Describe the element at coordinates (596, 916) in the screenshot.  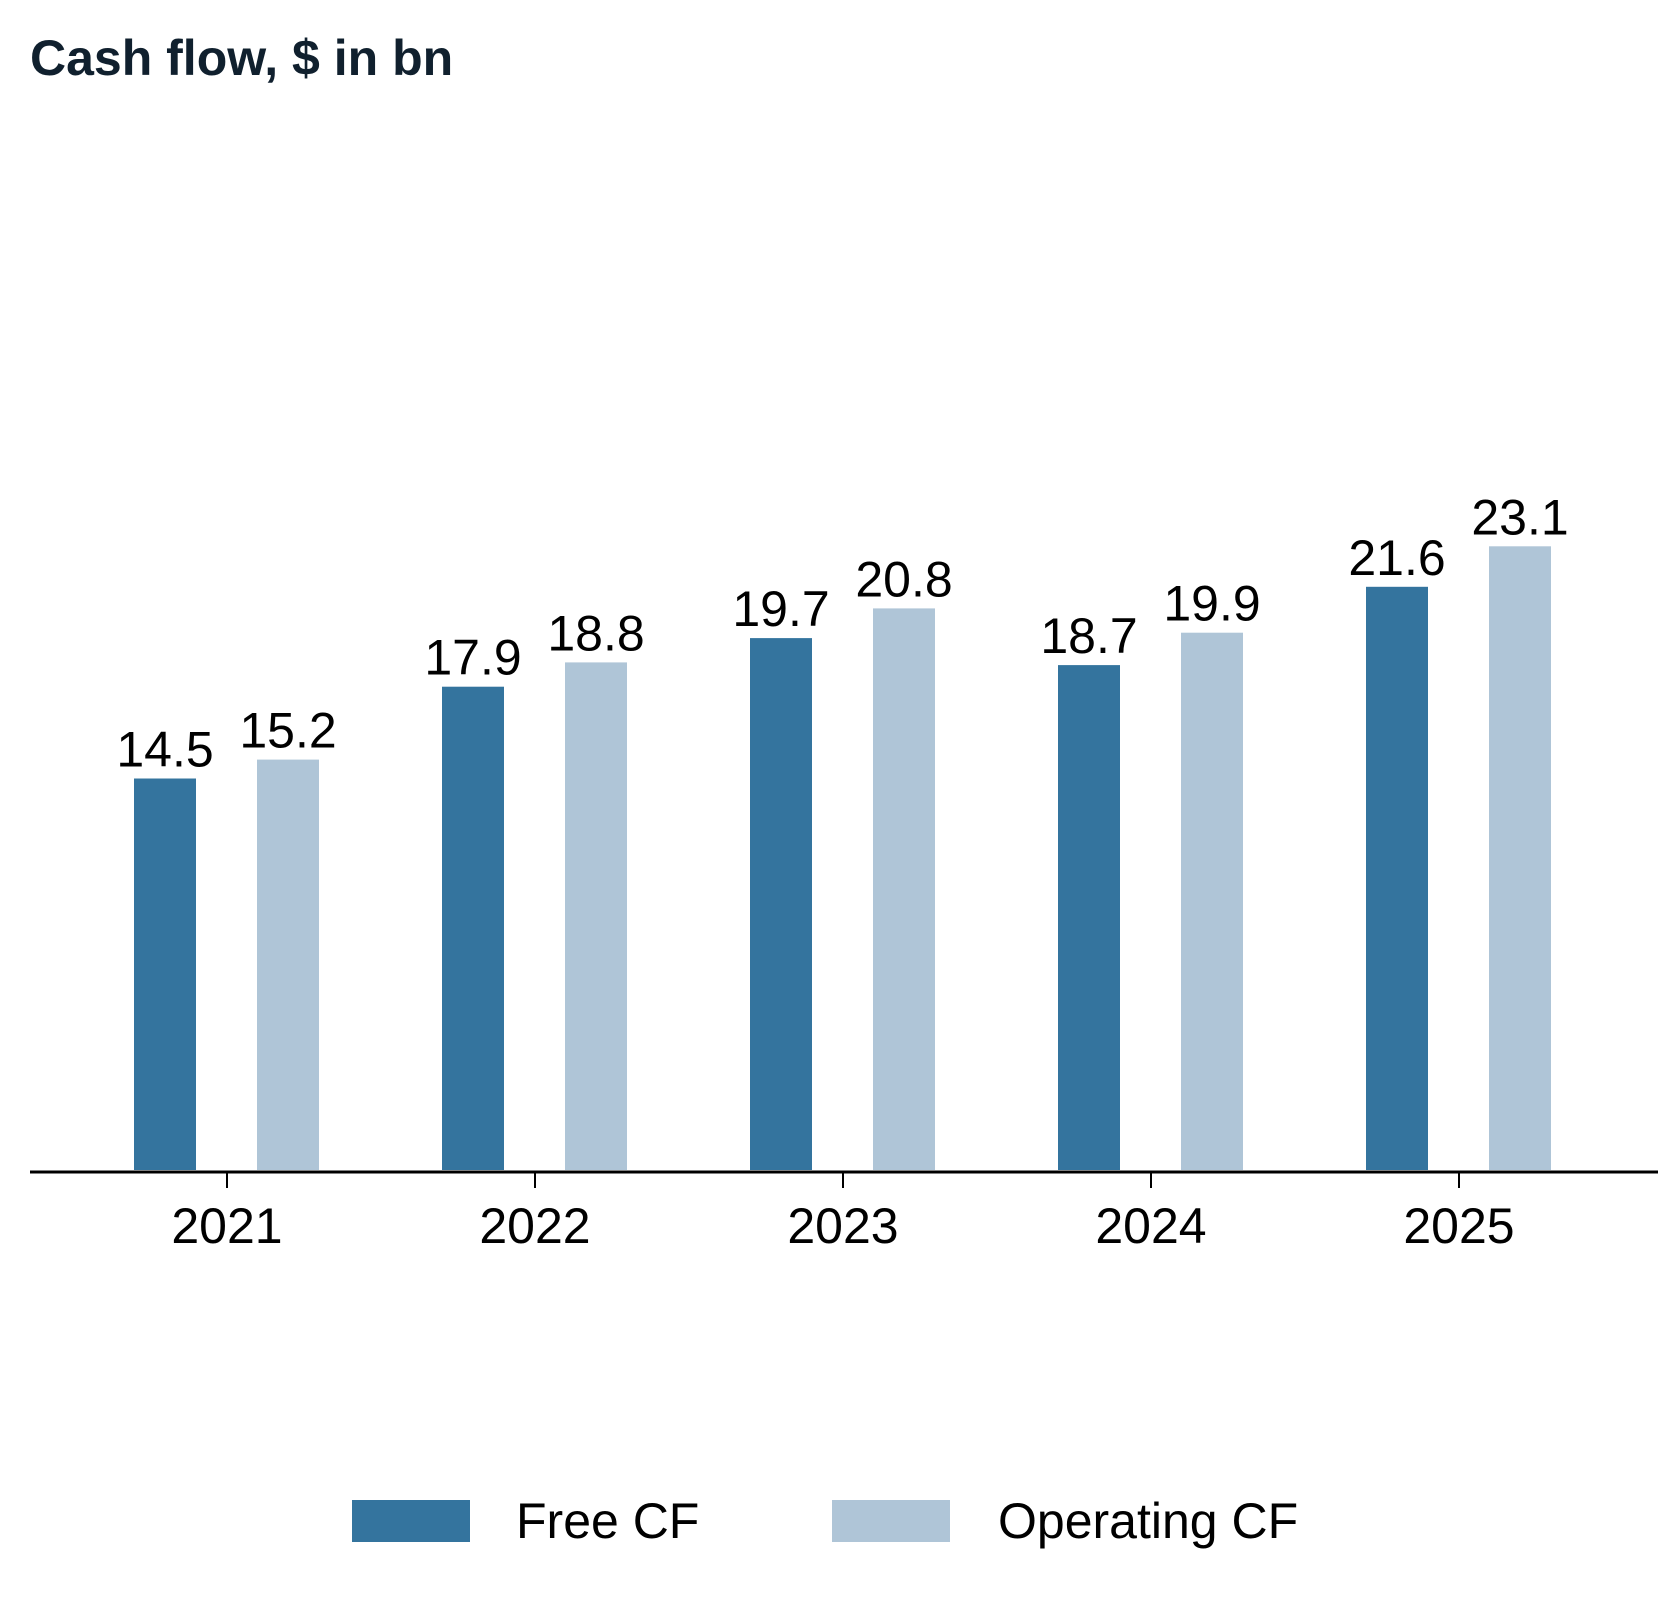
I see `bar-operating-cf-2022` at that location.